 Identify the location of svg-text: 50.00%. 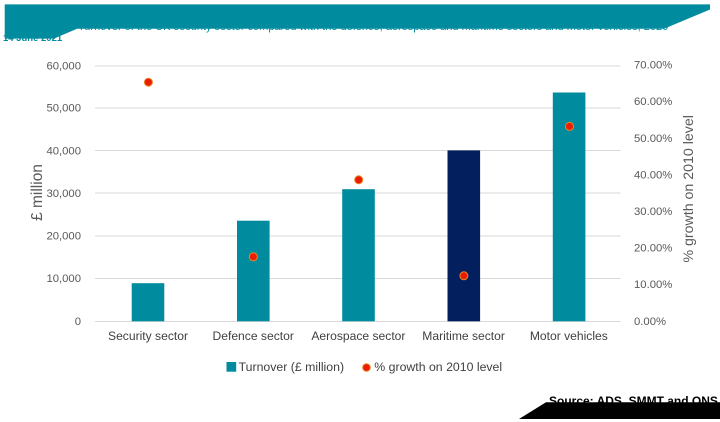
(653, 139).